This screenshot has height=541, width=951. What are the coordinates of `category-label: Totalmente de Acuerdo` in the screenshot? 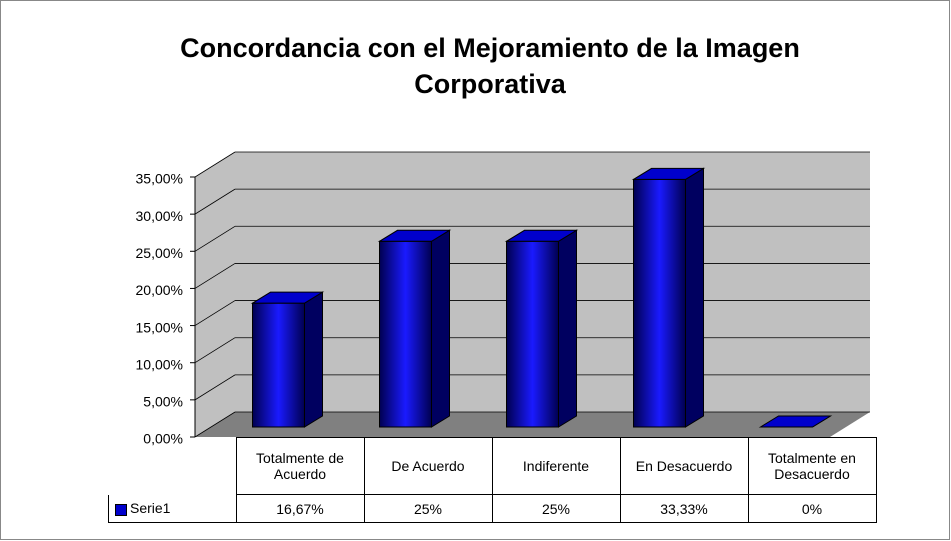 It's located at (300, 466).